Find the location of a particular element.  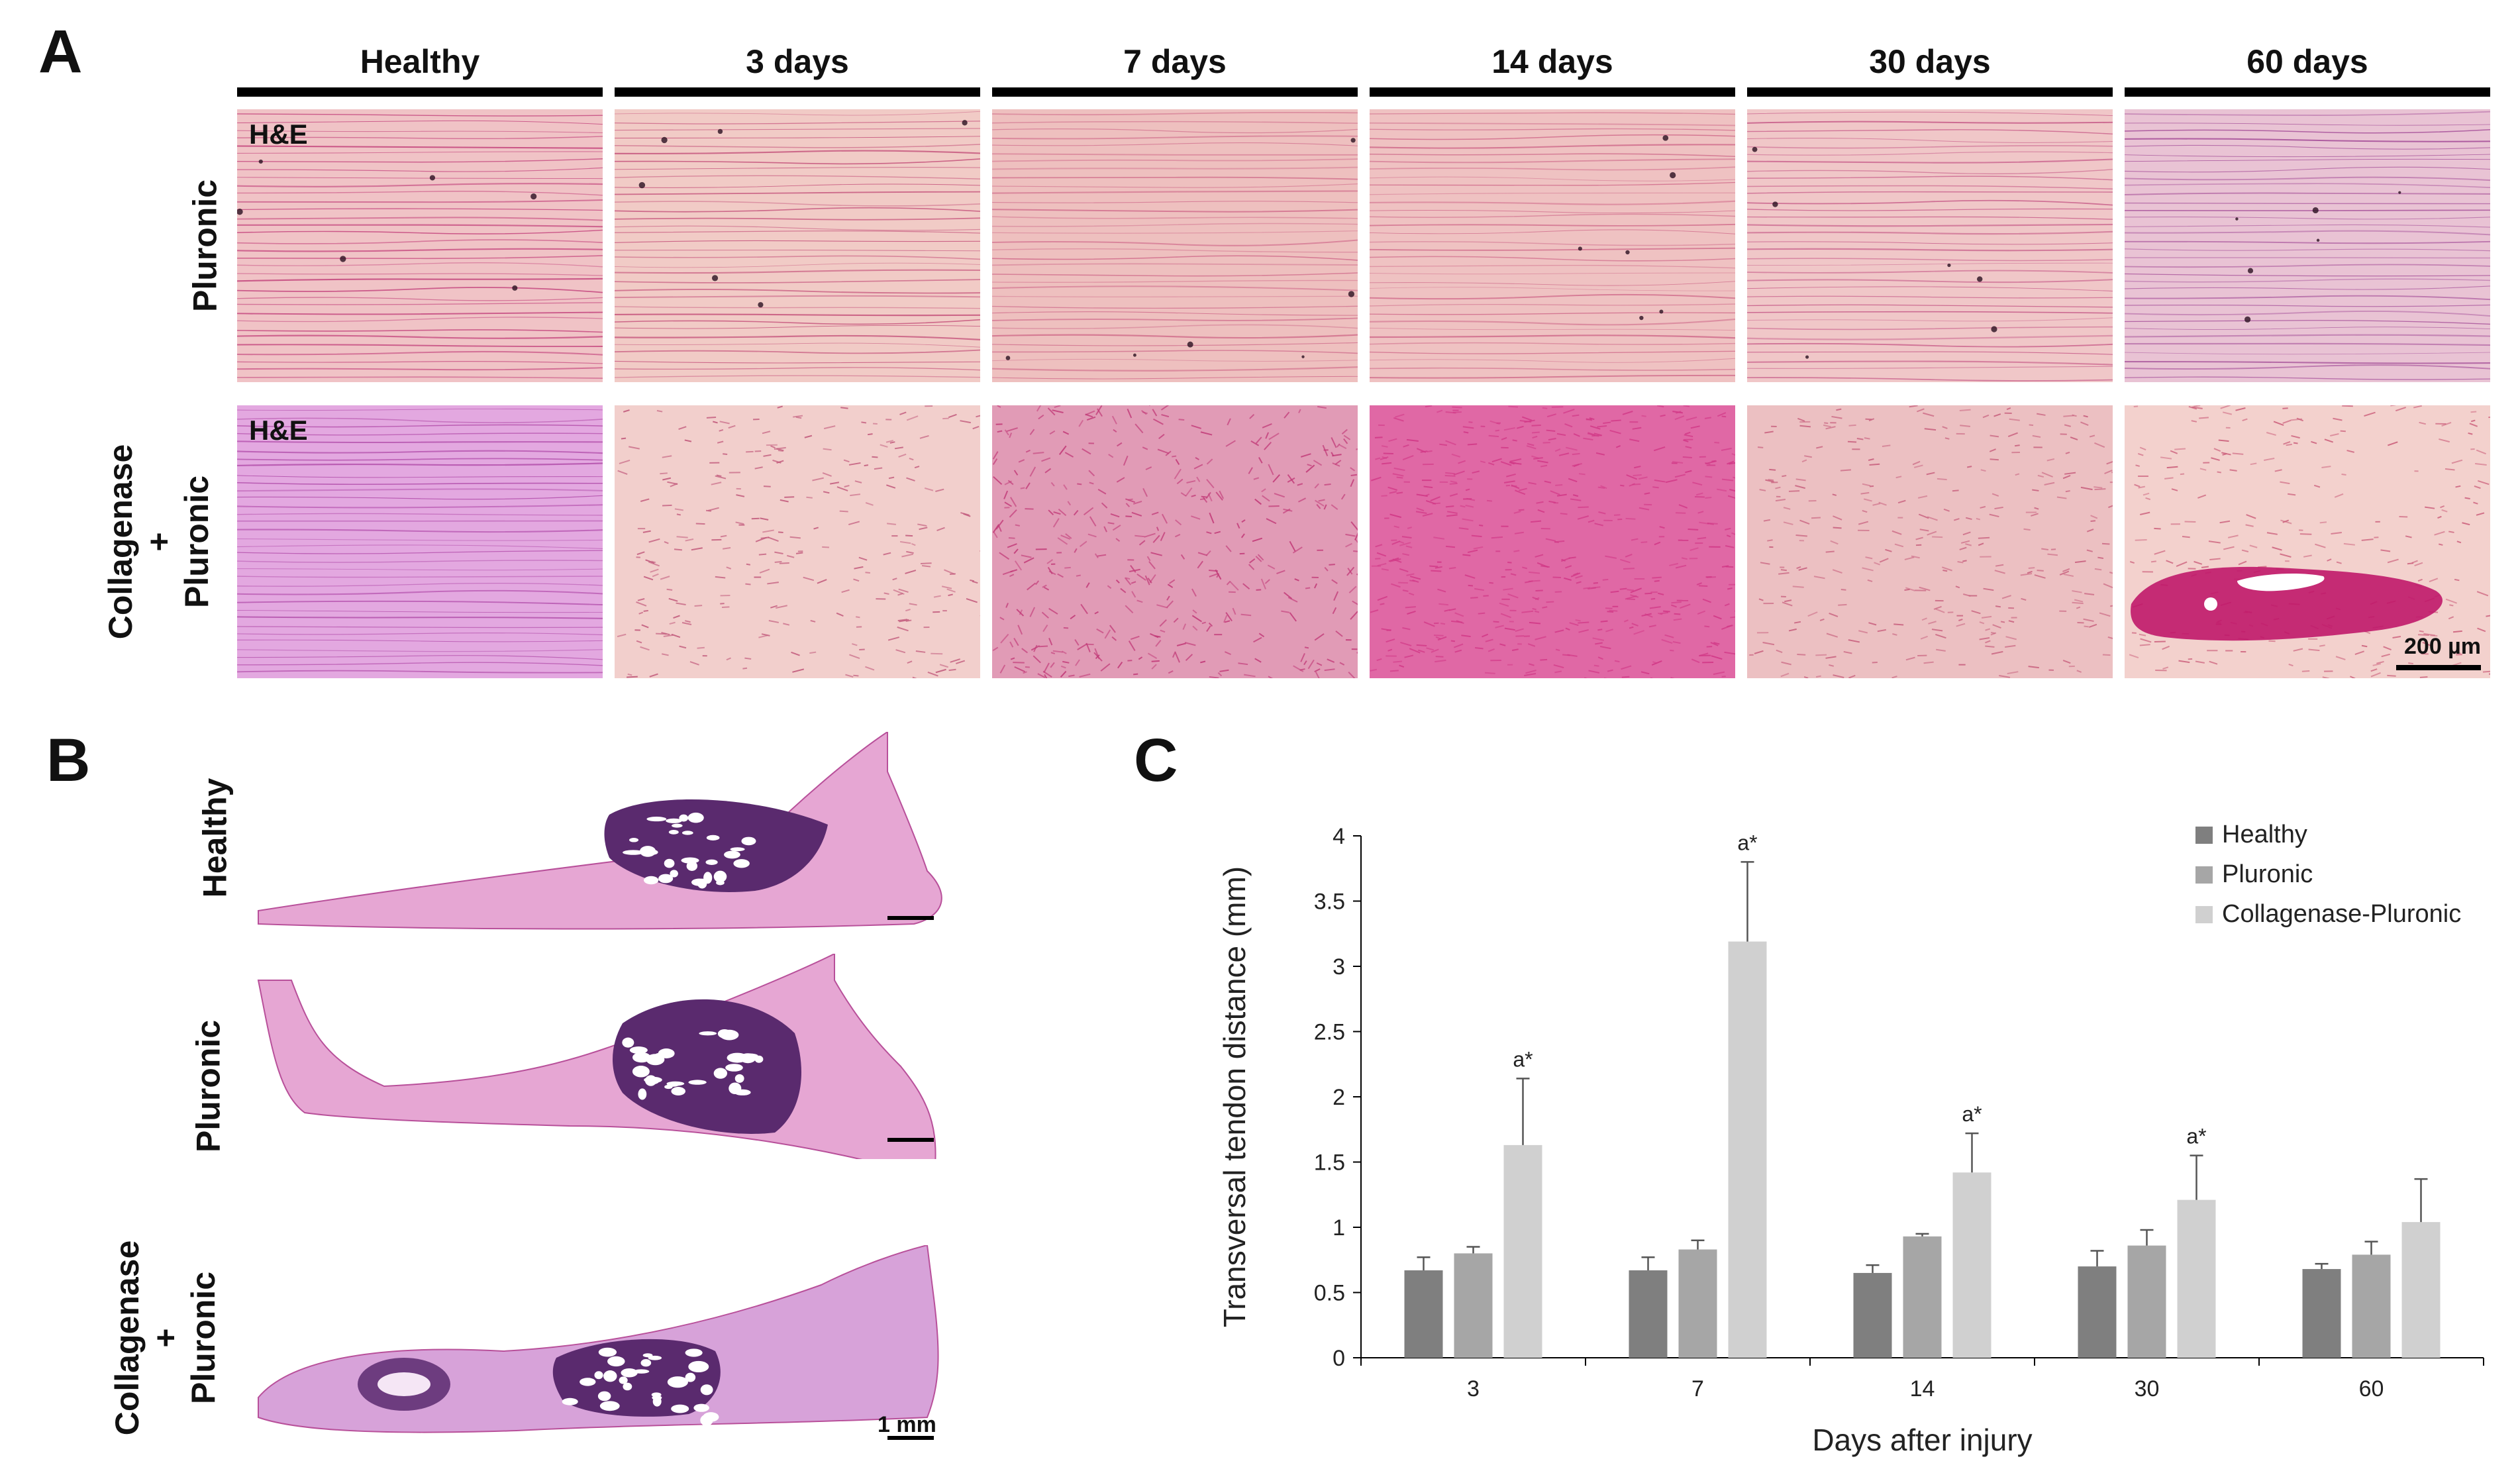

column-header: 7 days is located at coordinates (1175, 61).